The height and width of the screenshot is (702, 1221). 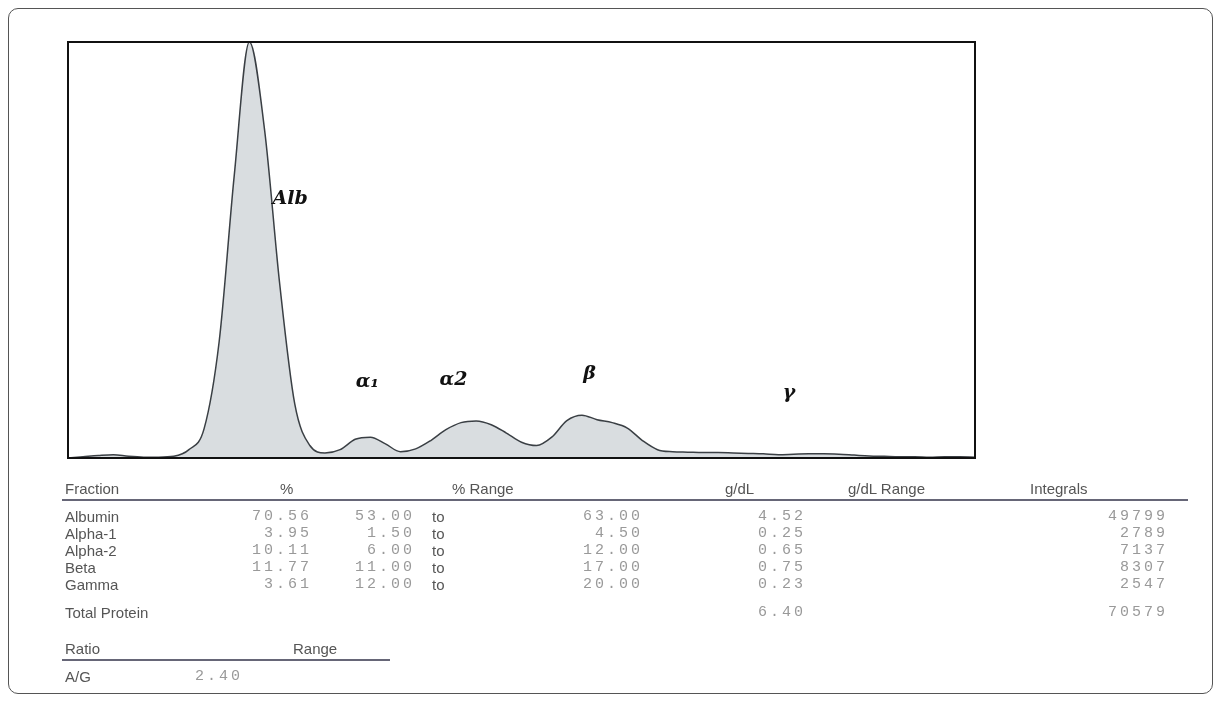 What do you see at coordinates (589, 371) in the screenshot?
I see `annotation: β` at bounding box center [589, 371].